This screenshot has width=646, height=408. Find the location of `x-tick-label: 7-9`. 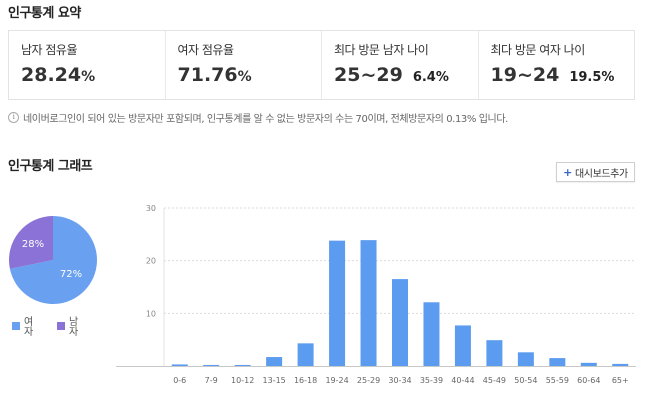

x-tick-label: 7-9 is located at coordinates (211, 380).